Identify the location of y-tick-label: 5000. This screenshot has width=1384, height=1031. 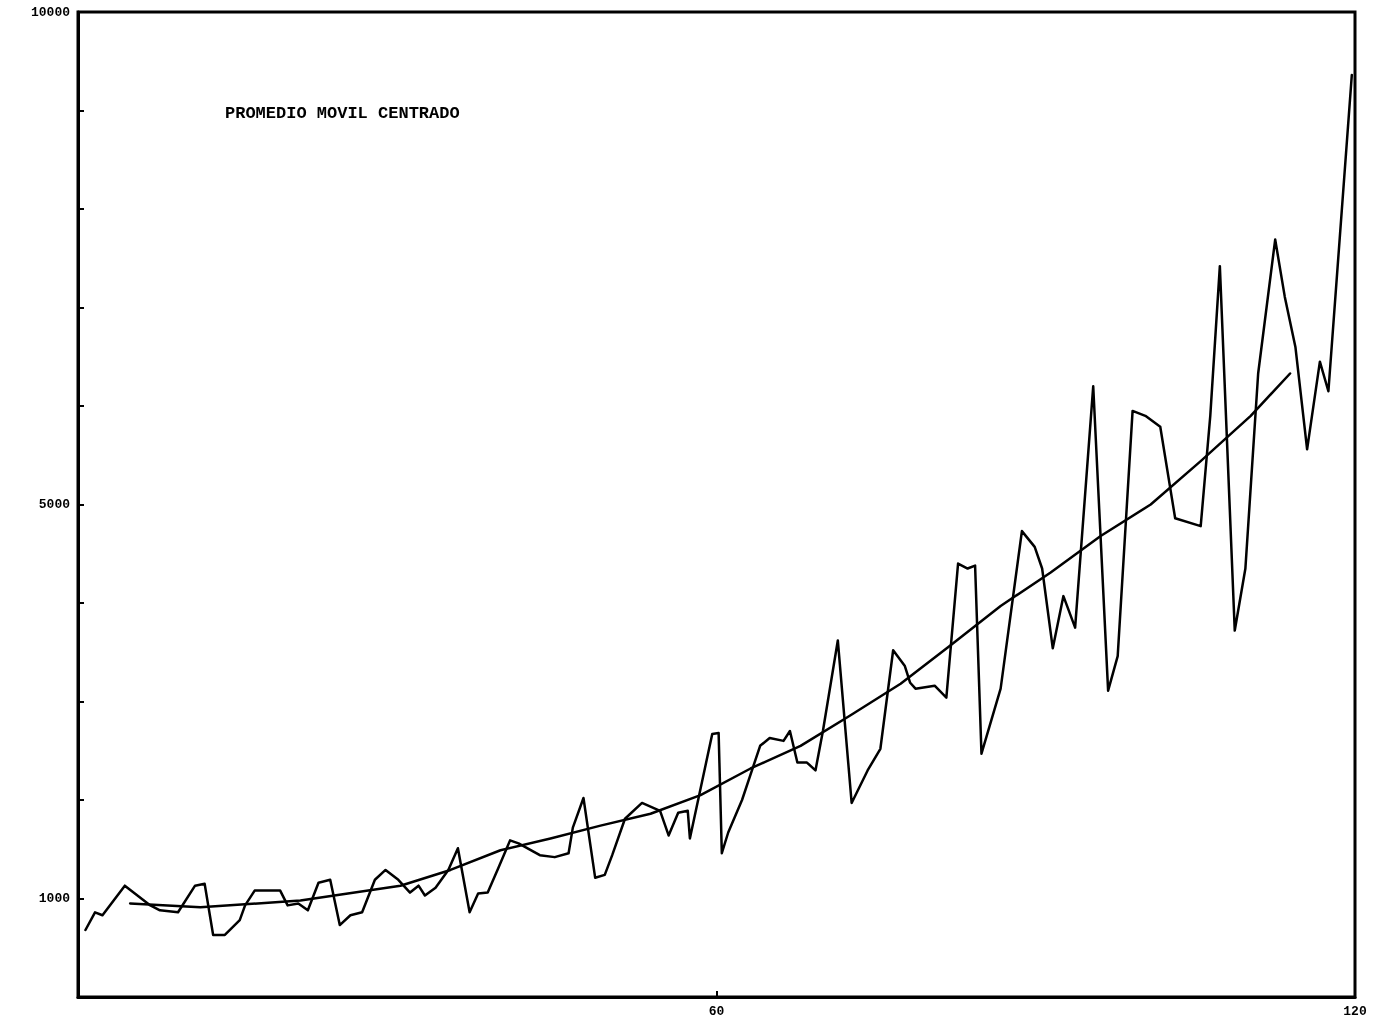
(54, 504).